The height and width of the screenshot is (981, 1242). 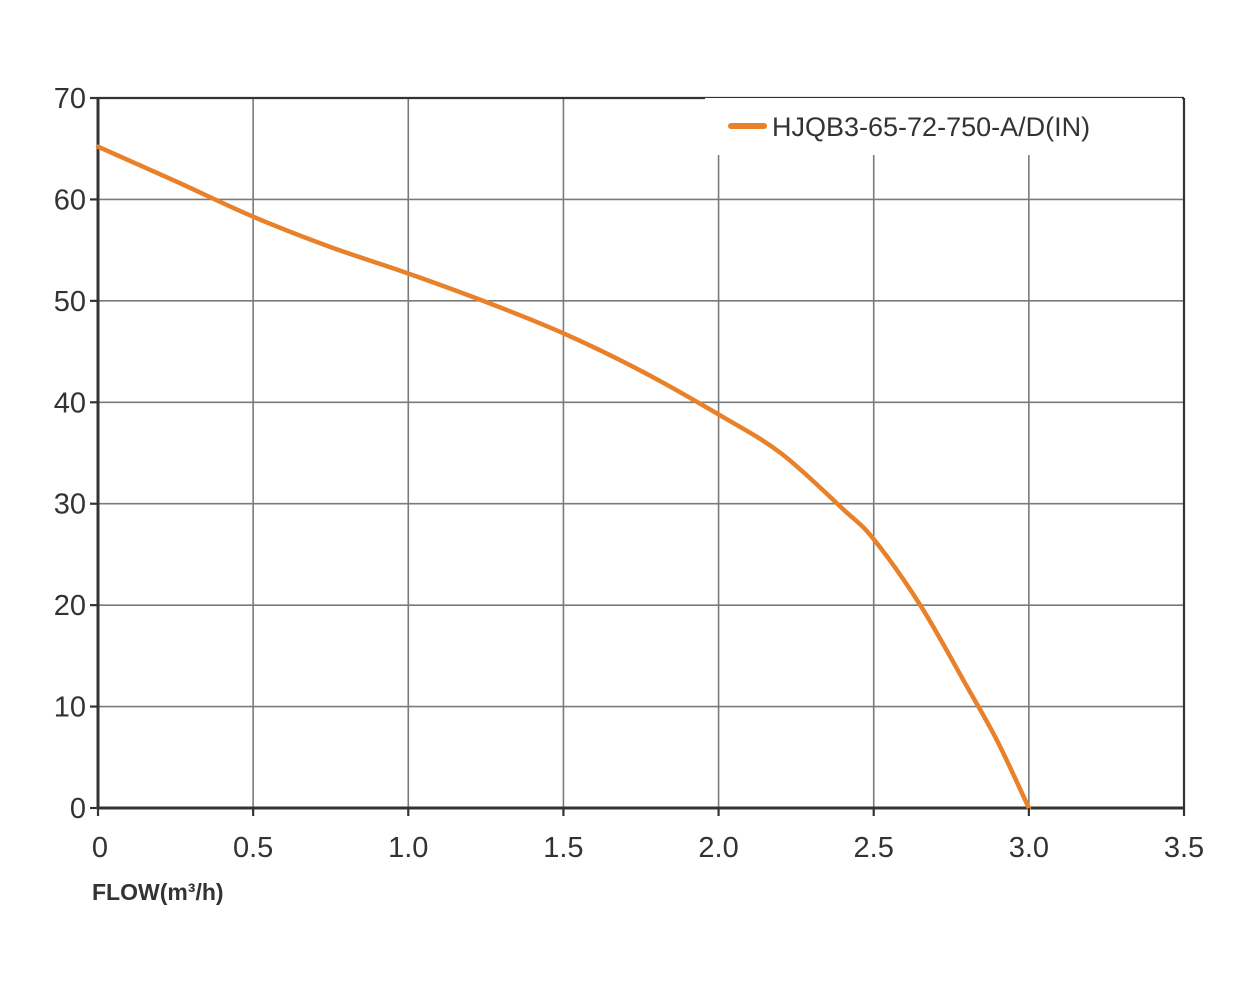 What do you see at coordinates (70, 302) in the screenshot?
I see `y-tick-label: 50` at bounding box center [70, 302].